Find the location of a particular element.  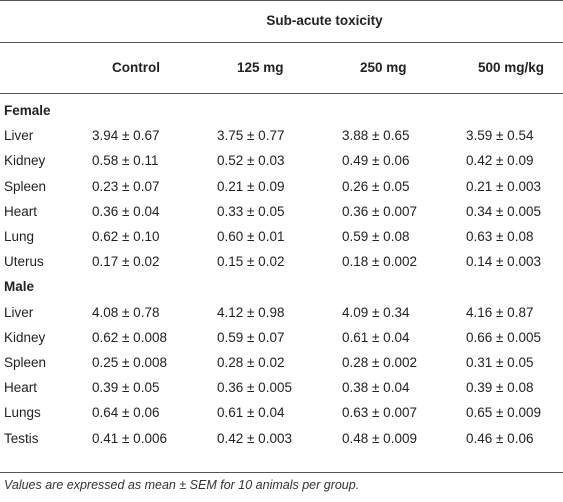

organ-label: Testis is located at coordinates (21, 438).